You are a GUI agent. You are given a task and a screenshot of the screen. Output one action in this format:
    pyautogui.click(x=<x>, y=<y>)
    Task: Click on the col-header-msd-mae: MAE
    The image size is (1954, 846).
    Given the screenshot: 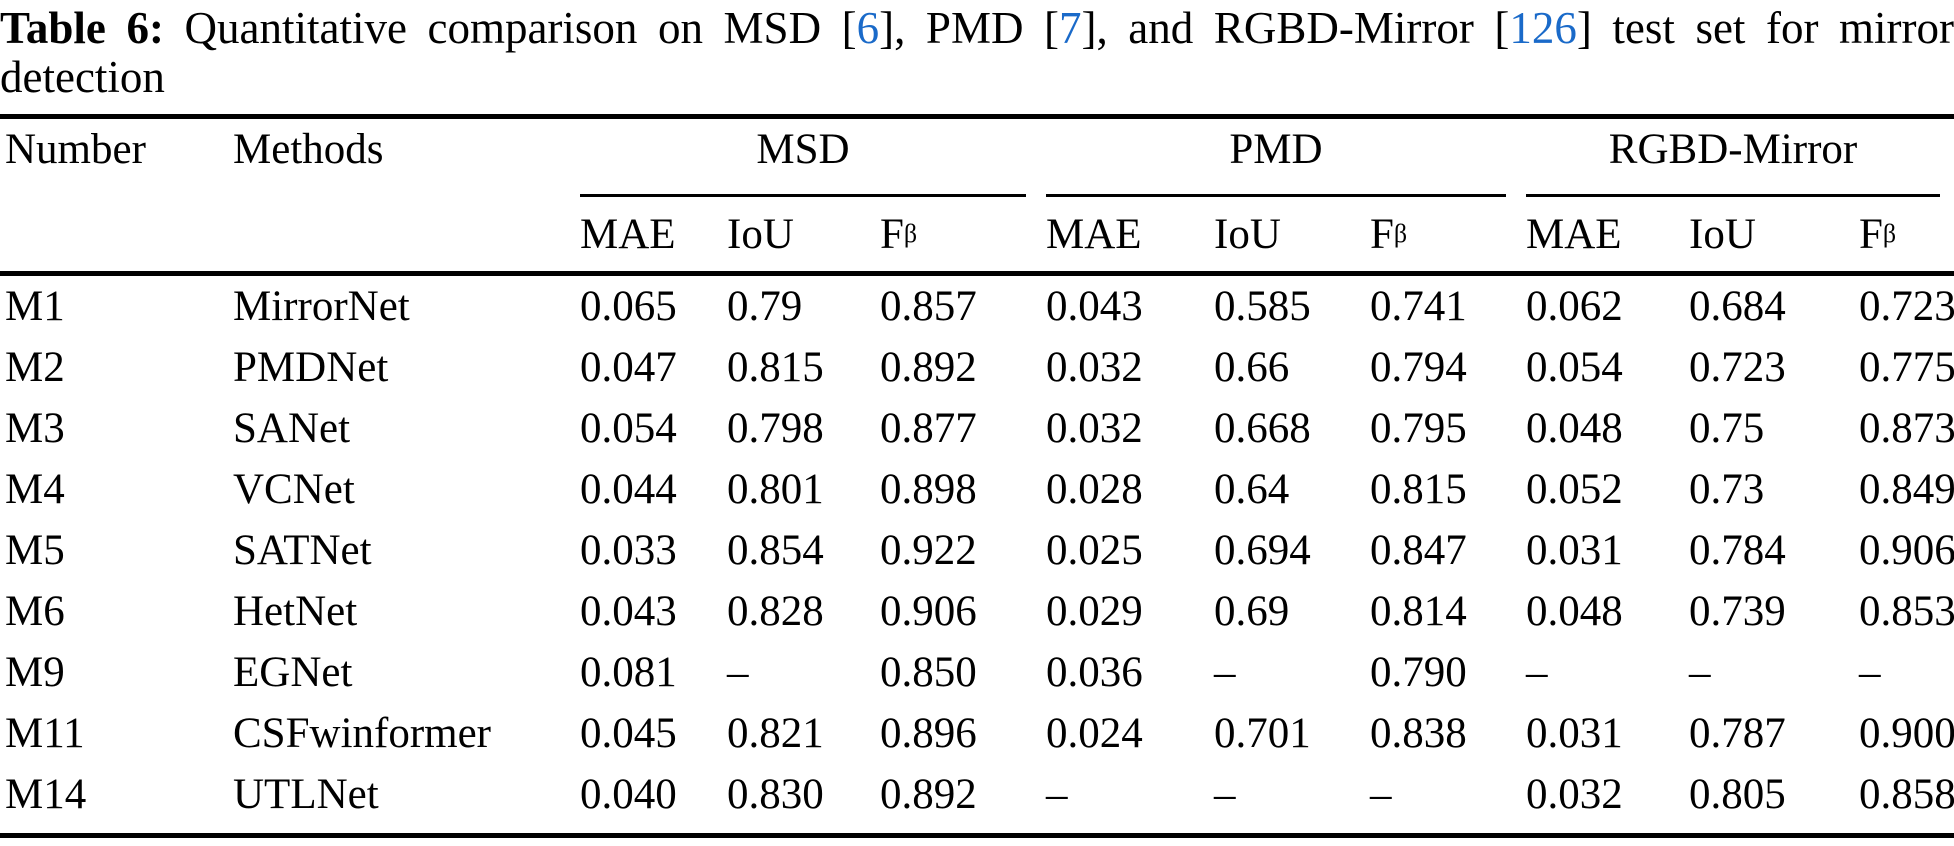 What is the action you would take?
    pyautogui.click(x=628, y=234)
    